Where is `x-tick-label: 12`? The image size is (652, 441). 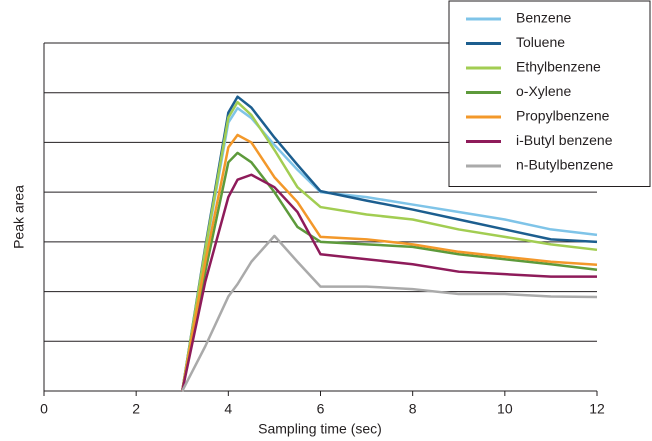 x-tick-label: 12 is located at coordinates (597, 409).